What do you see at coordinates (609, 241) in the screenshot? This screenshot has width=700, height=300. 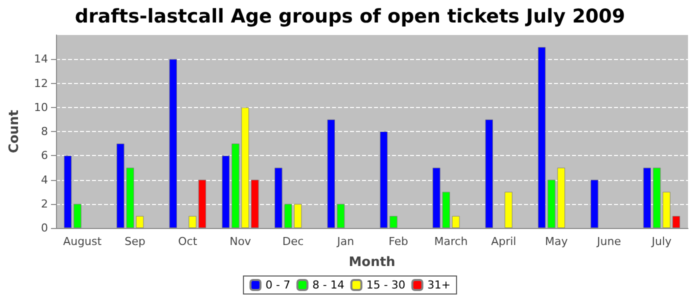 I see `x-tick-label: June` at bounding box center [609, 241].